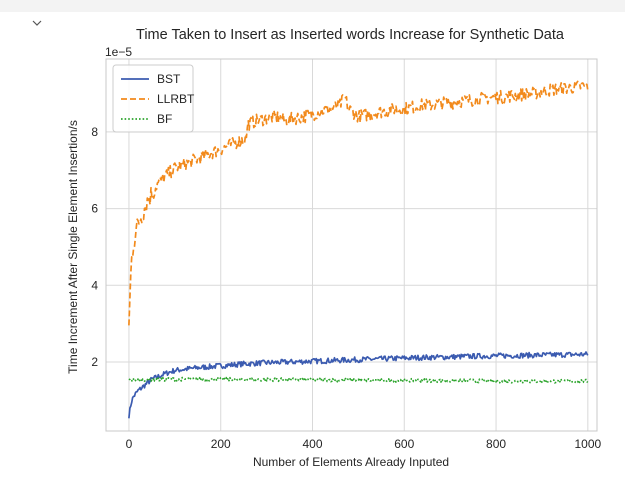 This screenshot has height=486, width=625. What do you see at coordinates (94, 209) in the screenshot?
I see `y-tick-label: 6` at bounding box center [94, 209].